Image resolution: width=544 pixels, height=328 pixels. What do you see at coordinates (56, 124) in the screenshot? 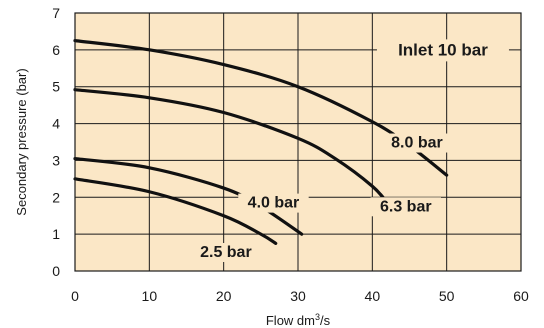
I see `y-tick-label: 4` at bounding box center [56, 124].